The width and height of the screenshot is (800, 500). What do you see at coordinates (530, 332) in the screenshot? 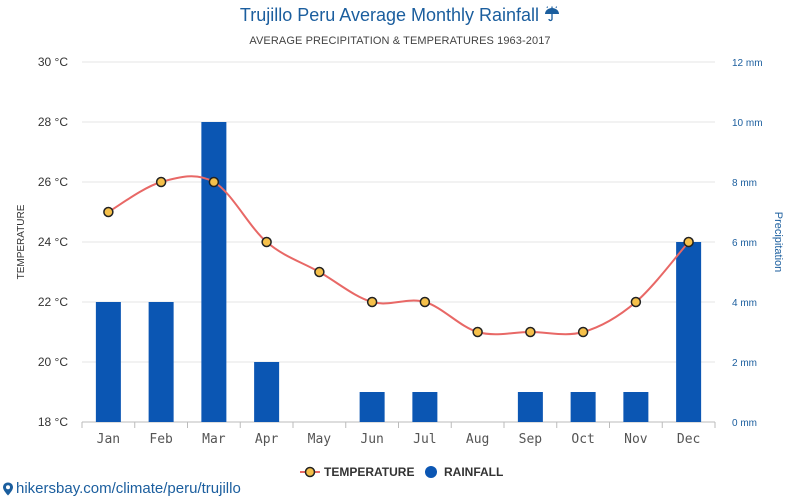
I see `temperature-point-sep` at bounding box center [530, 332].